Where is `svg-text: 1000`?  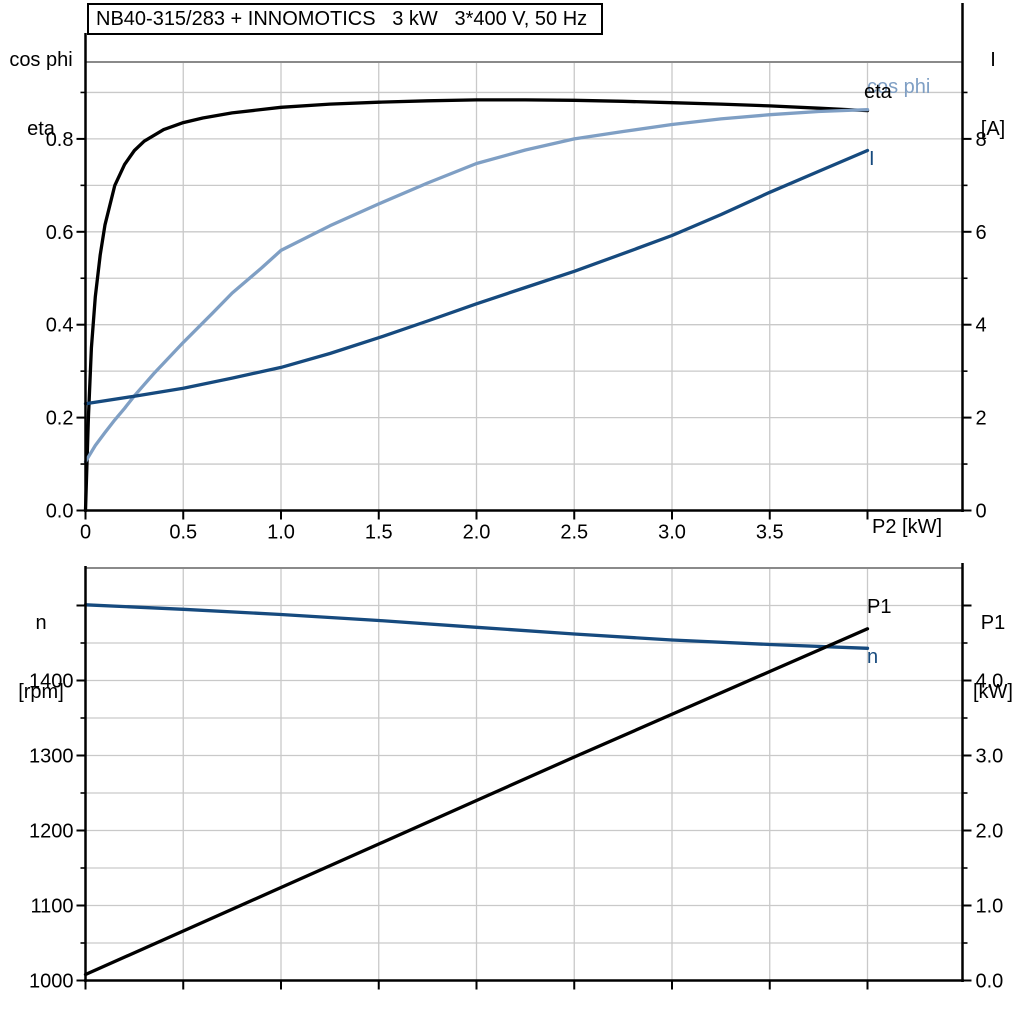
svg-text: 1000 is located at coordinates (51, 982).